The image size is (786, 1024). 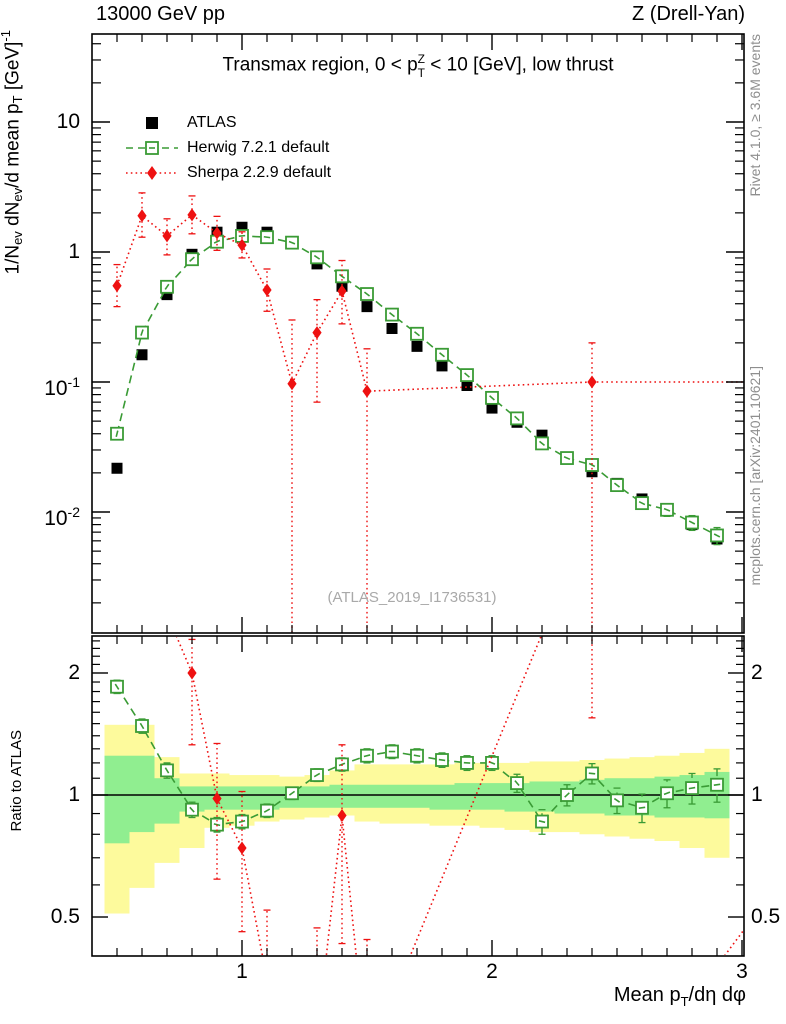 I want to click on process-header: Z (Drell-Yan), so click(x=688, y=14).